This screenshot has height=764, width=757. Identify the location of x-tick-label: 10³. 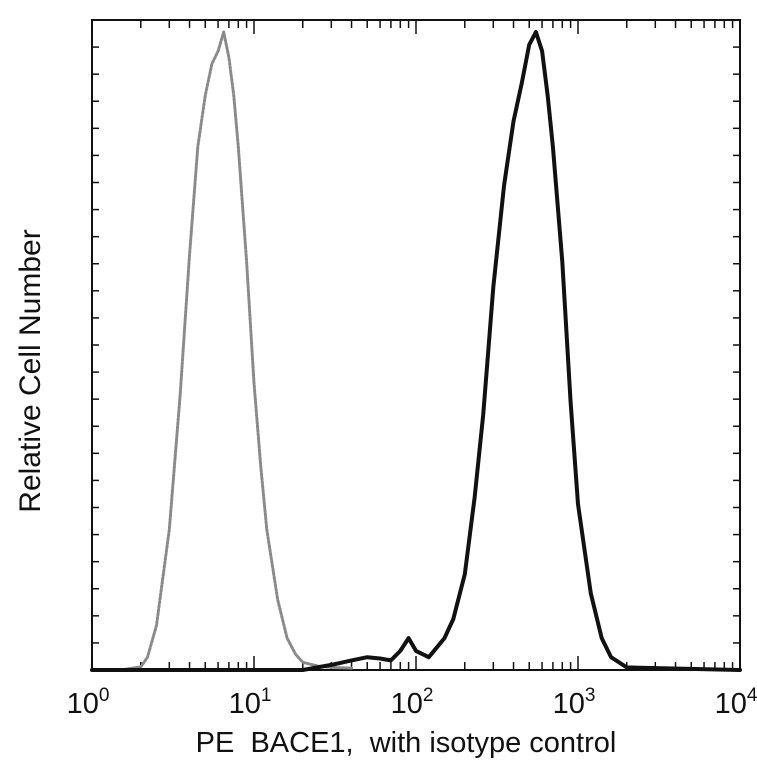
(574, 702).